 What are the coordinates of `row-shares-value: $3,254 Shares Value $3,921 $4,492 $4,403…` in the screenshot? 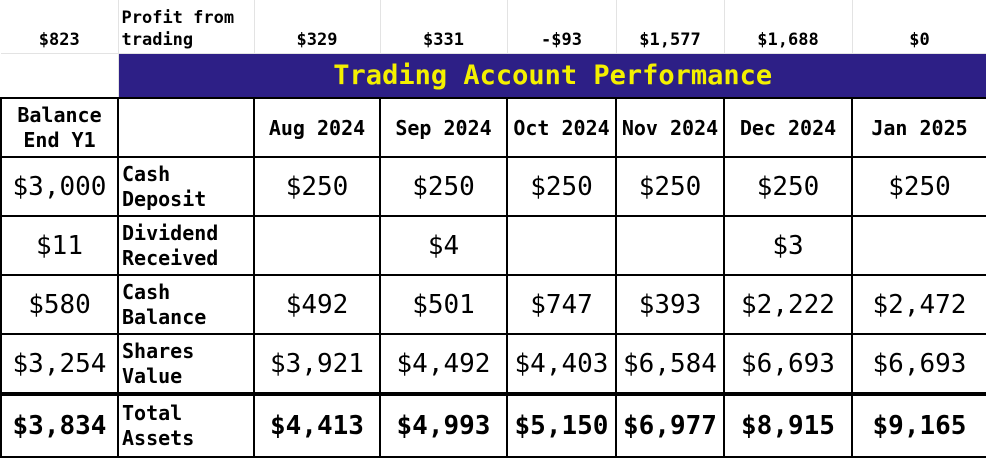 It's located at (493, 364).